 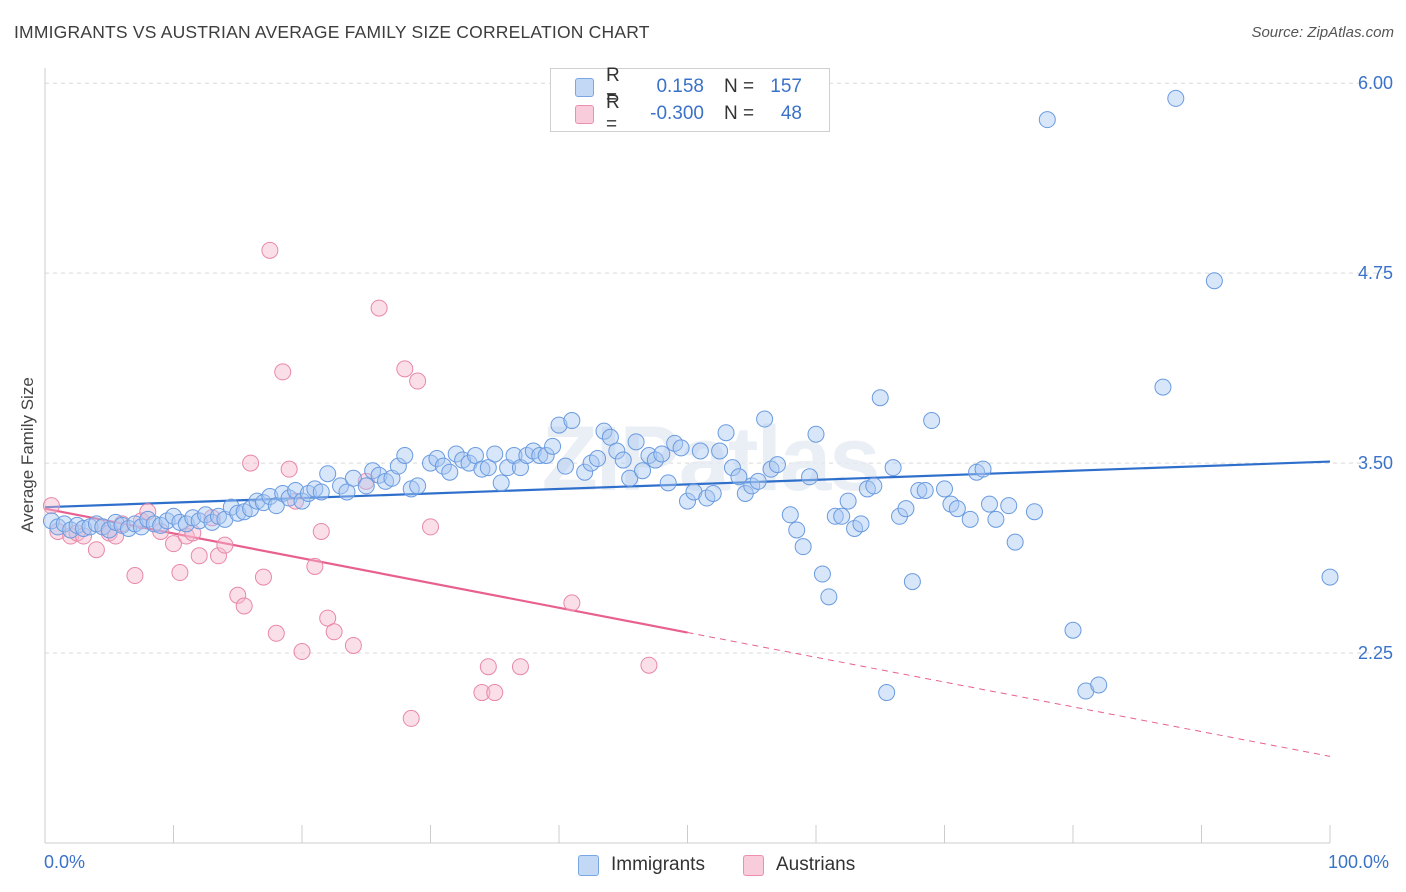 I want to click on trend-line-dashed-austrians, so click(x=1009, y=694).